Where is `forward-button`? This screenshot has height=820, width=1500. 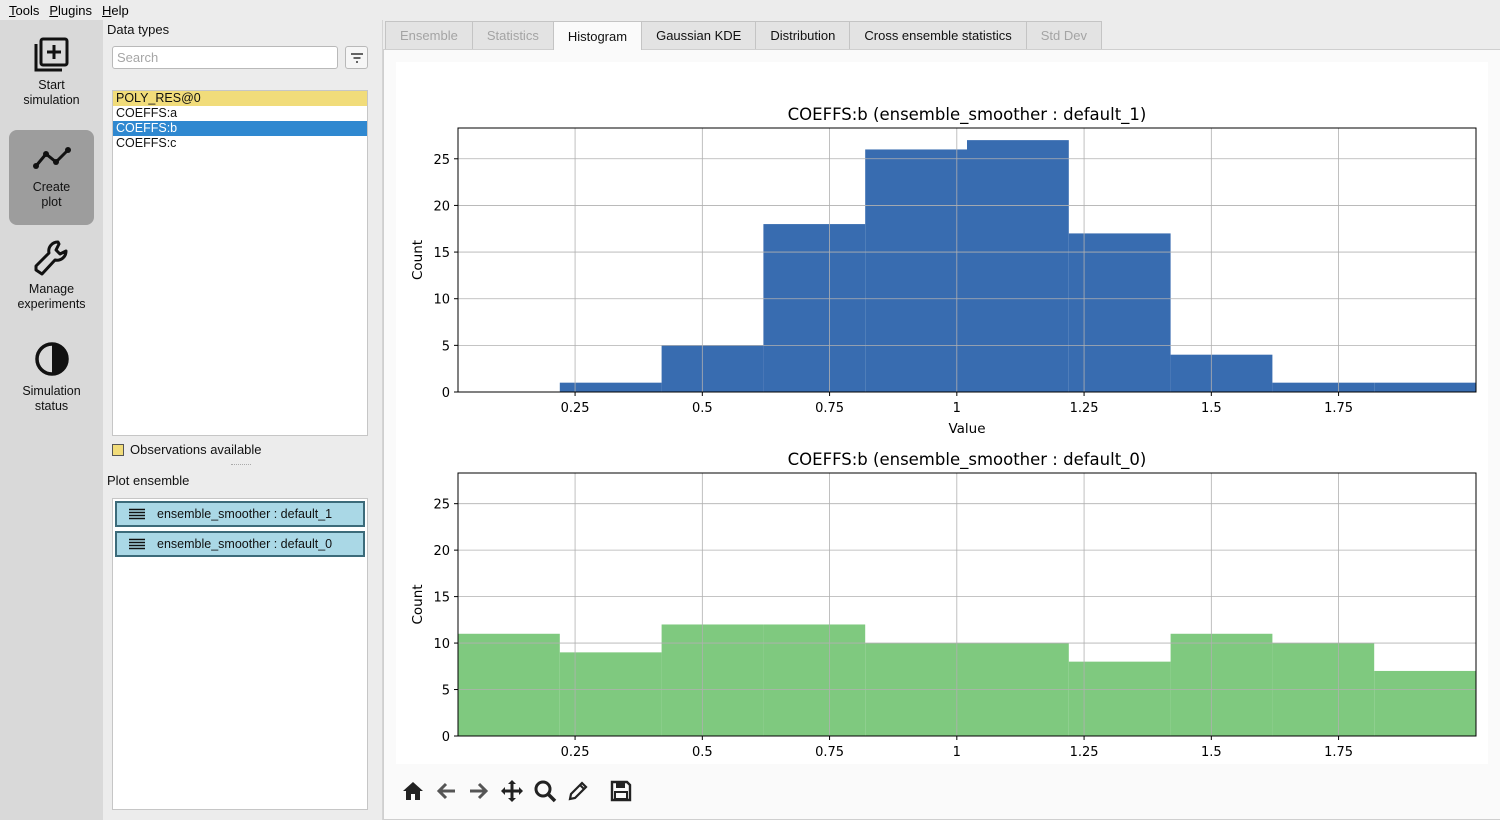
forward-button is located at coordinates (478, 791).